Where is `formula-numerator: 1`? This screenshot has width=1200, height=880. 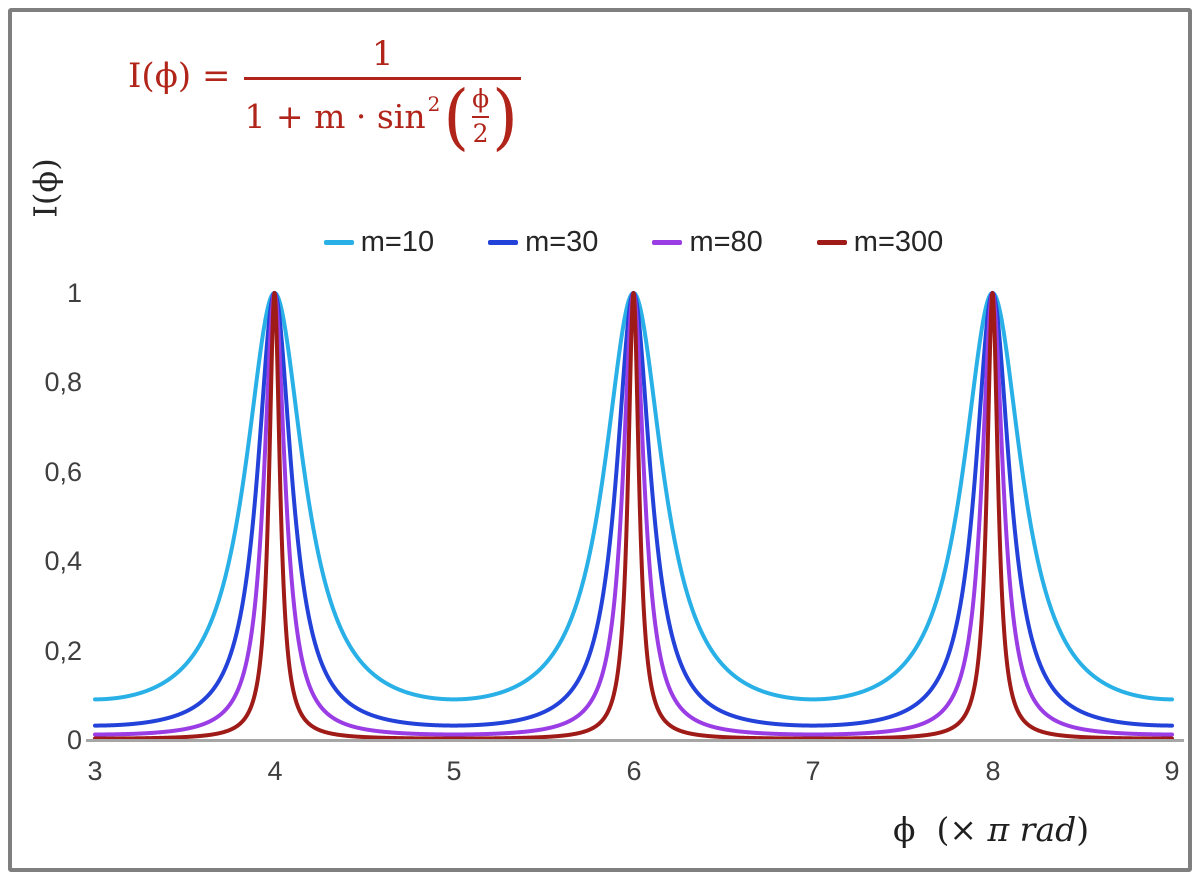
formula-numerator: 1 is located at coordinates (382, 54).